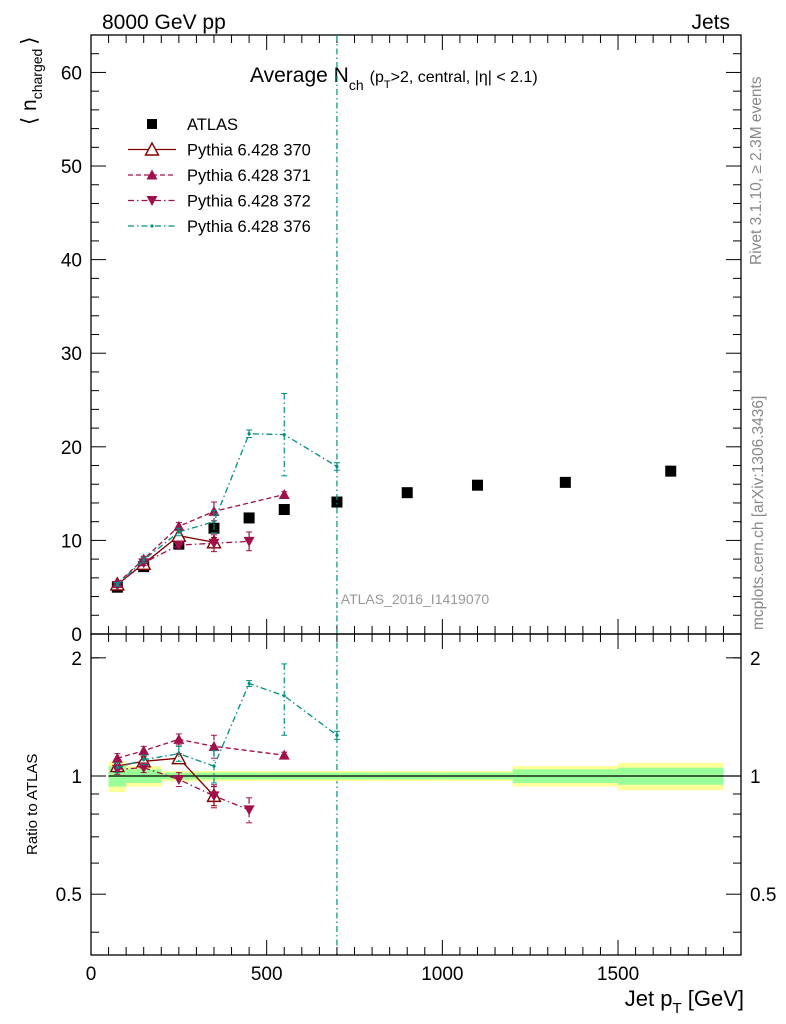 The height and width of the screenshot is (1024, 786). What do you see at coordinates (249, 151) in the screenshot?
I see `legend-item-1-label: Pythia 6.428 370` at bounding box center [249, 151].